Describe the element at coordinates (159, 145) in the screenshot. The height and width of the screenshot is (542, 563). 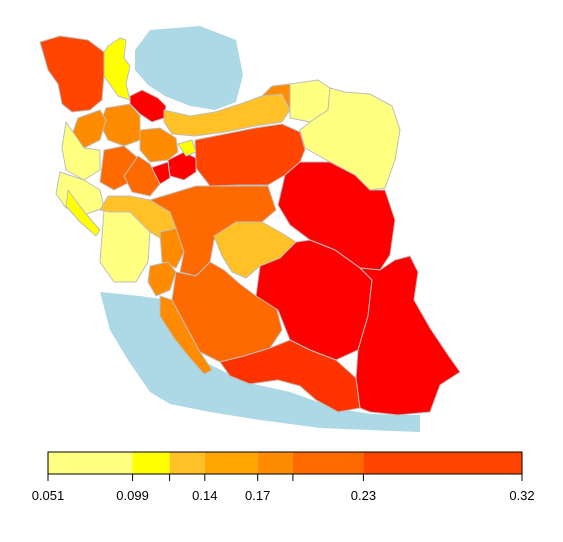
I see `province-qazvin` at that location.